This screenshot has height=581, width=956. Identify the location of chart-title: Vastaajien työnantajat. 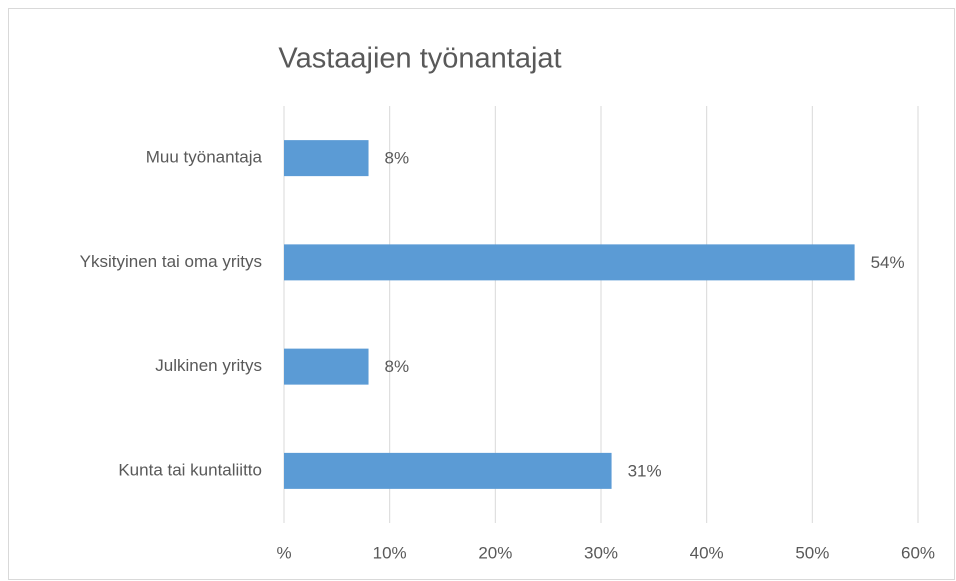
(419, 59).